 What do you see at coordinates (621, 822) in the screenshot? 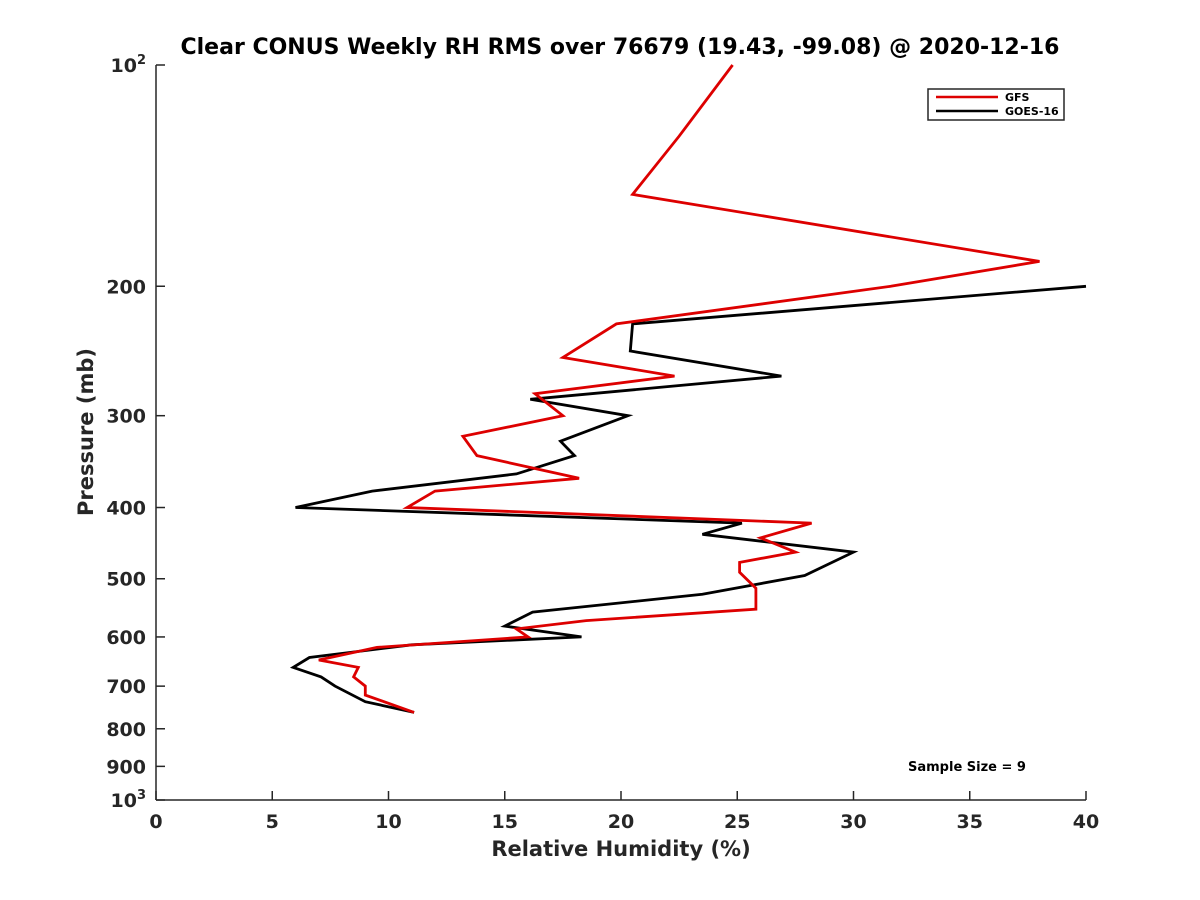
I see `x-tick-label: 20` at bounding box center [621, 822].